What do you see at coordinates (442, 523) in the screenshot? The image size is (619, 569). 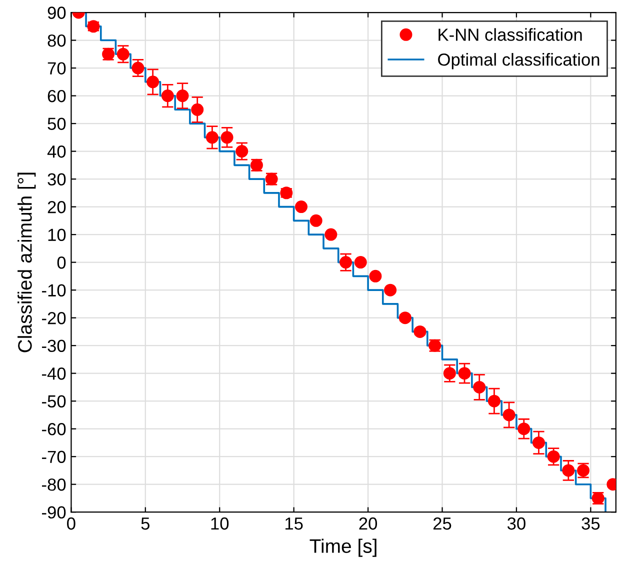 I see `x-tick-label: 25` at bounding box center [442, 523].